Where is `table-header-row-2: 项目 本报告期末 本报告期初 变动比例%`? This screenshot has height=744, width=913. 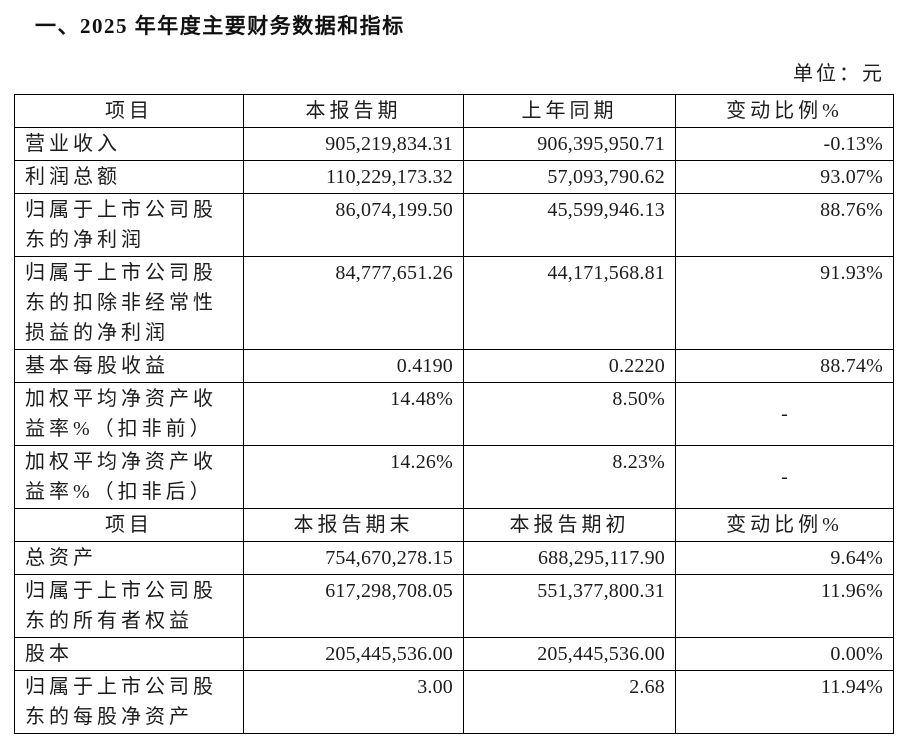 table-header-row-2: 项目 本报告期末 本报告期初 变动比例% is located at coordinates (454, 525).